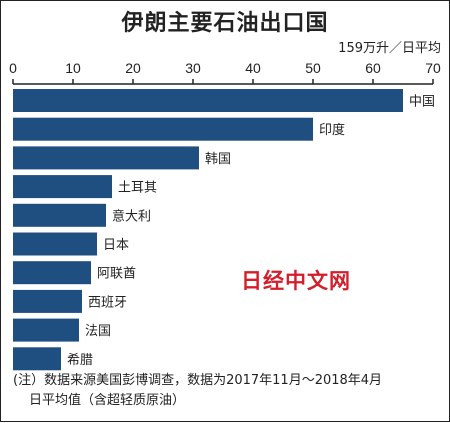 This screenshot has width=450, height=423. Describe the element at coordinates (107, 400) in the screenshot. I see `source-note-line2: 日平均值（含超轻质原油）` at that location.